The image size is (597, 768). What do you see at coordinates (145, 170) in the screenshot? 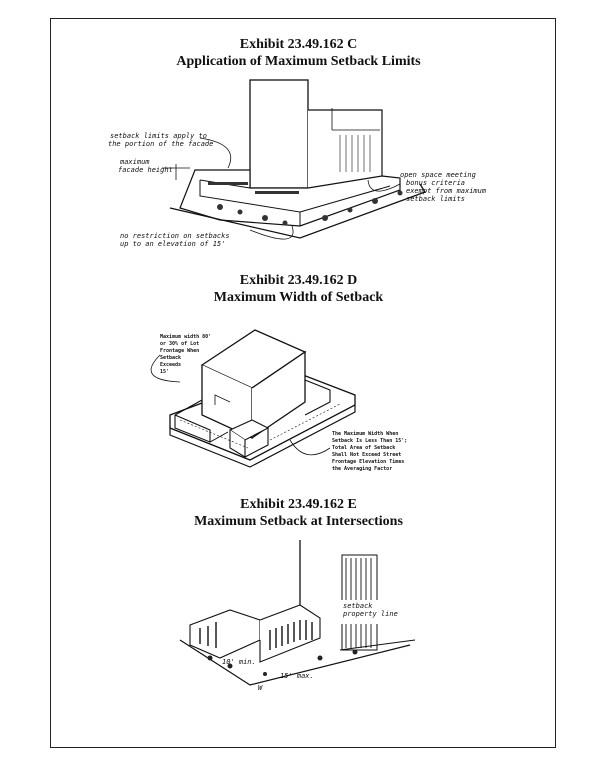
I see `annot-max-facade-2: facade height` at bounding box center [145, 170].